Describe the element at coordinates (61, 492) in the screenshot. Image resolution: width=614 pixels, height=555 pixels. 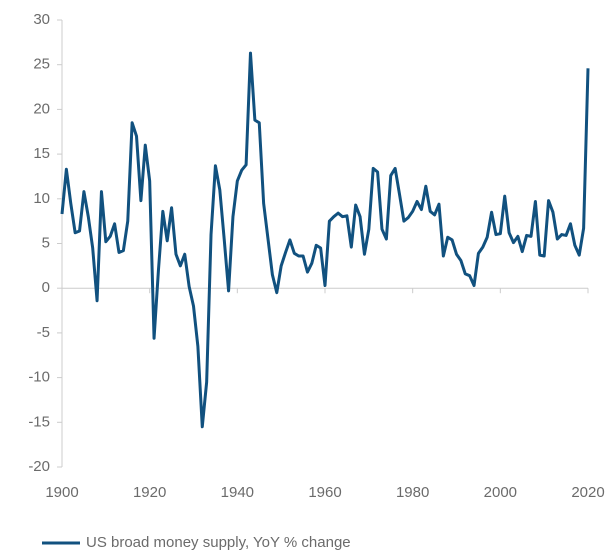
I see `x-tick-label: 1900` at that location.